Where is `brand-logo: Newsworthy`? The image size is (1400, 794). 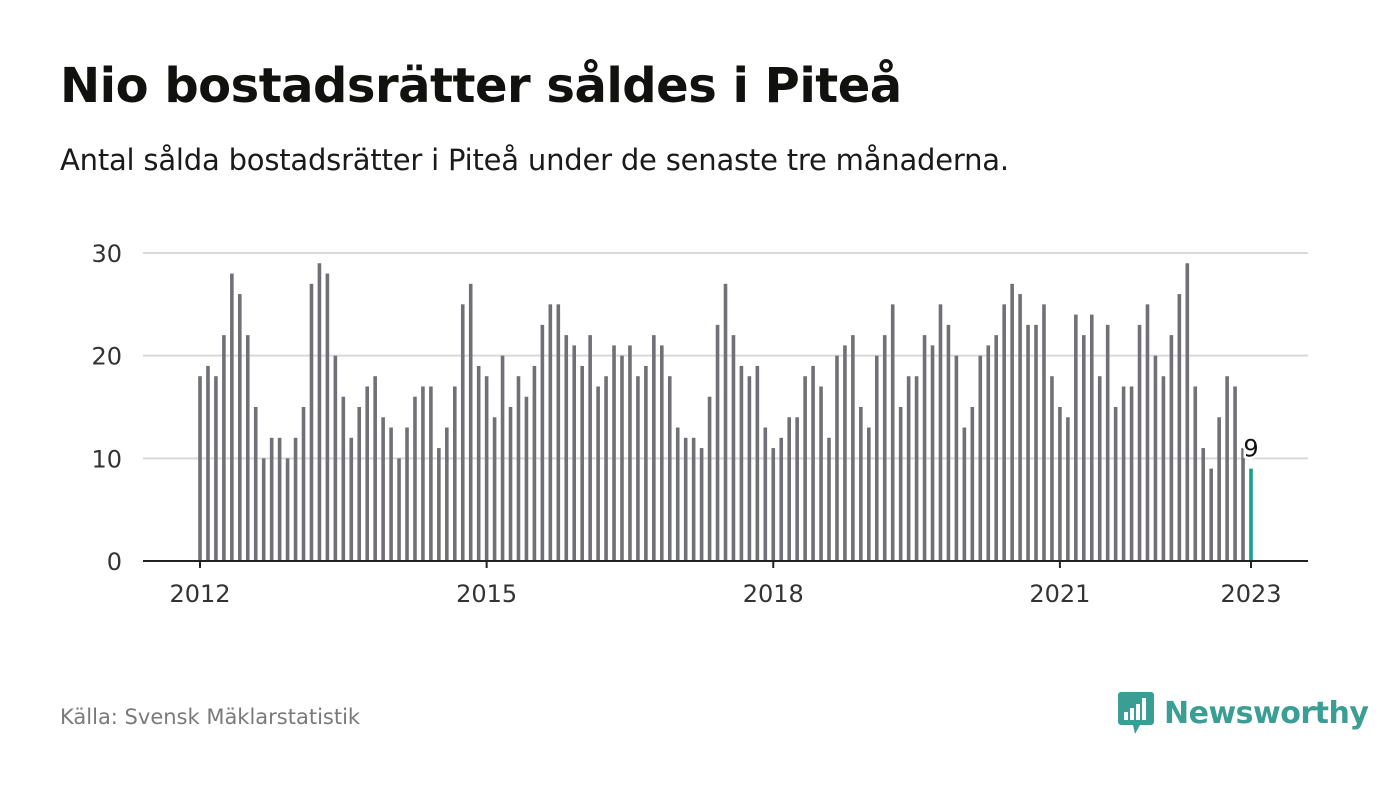 brand-logo: Newsworthy is located at coordinates (1243, 713).